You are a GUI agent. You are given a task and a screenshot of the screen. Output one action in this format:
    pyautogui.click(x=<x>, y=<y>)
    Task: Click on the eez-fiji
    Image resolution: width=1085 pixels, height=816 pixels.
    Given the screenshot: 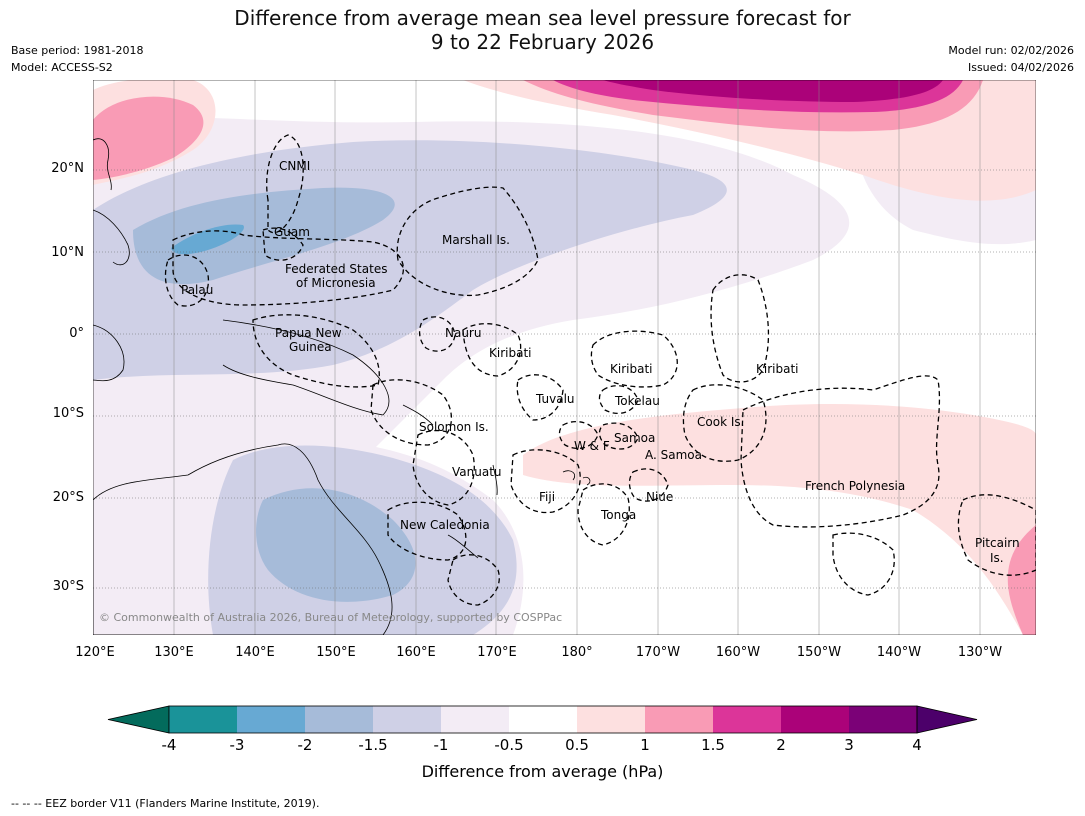 What is the action you would take?
    pyautogui.click(x=545, y=481)
    